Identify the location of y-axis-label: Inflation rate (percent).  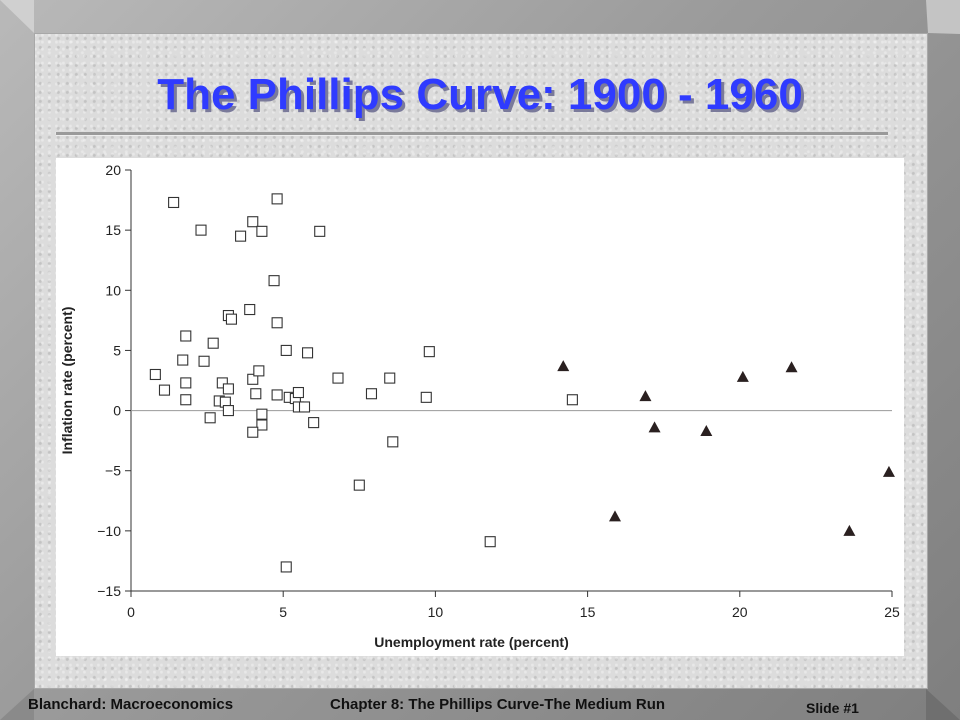
(67, 381).